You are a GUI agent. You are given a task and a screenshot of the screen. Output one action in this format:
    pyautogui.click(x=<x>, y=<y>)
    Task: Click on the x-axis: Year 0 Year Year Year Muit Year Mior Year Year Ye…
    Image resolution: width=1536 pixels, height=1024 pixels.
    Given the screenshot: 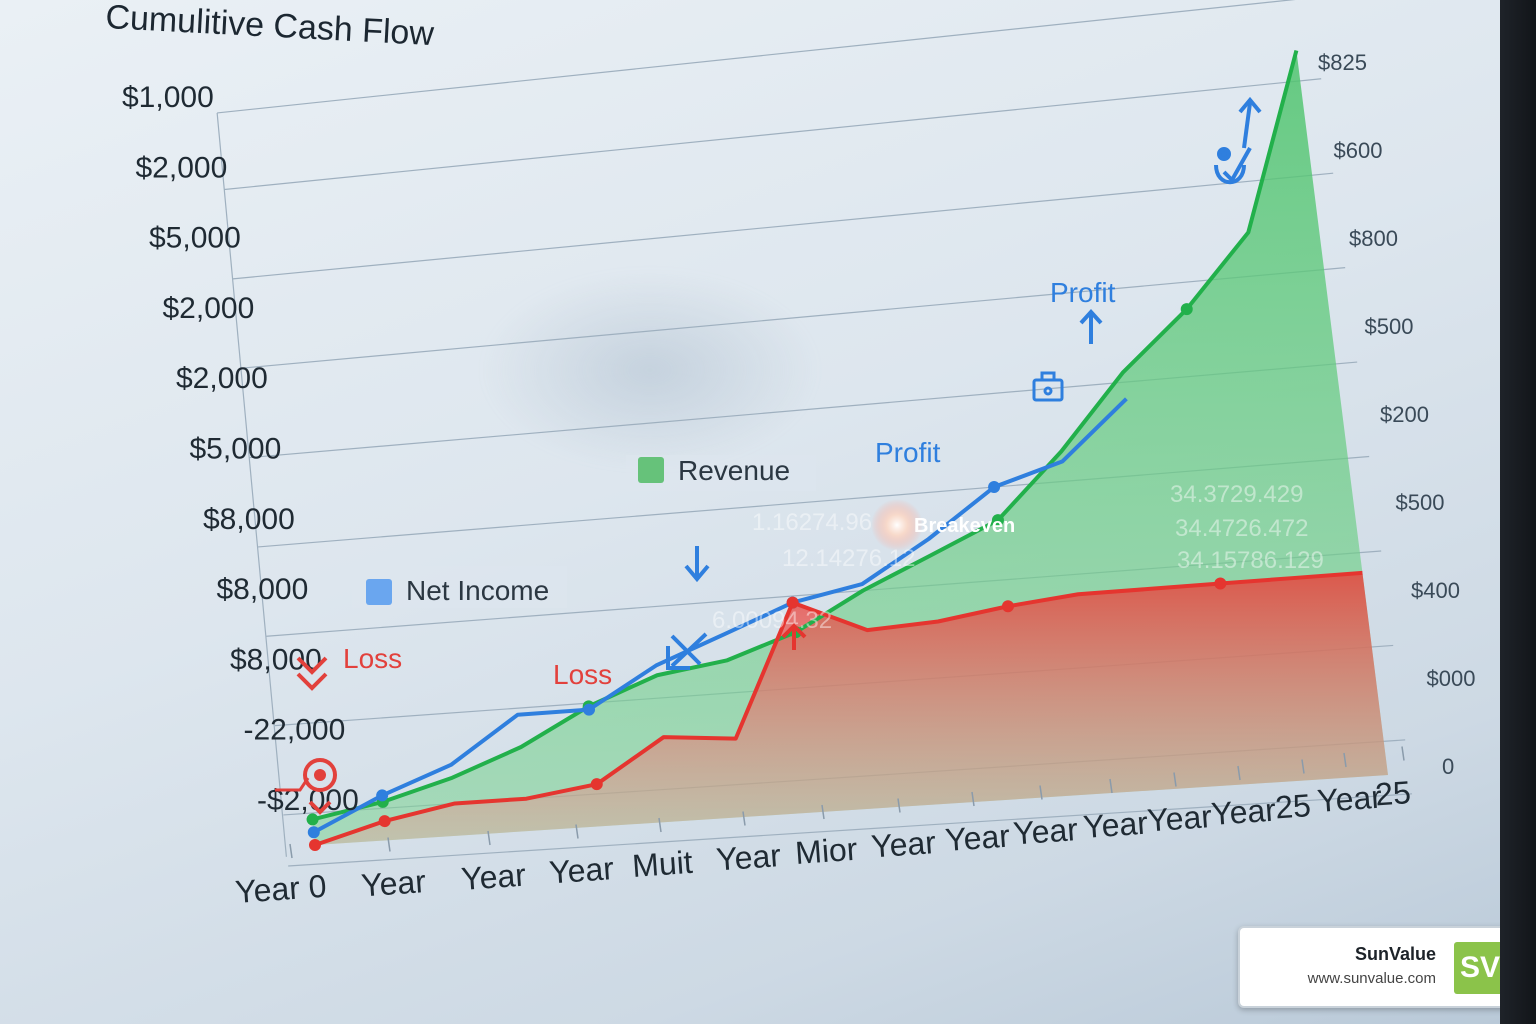 What is the action you would take?
    pyautogui.click(x=823, y=828)
    